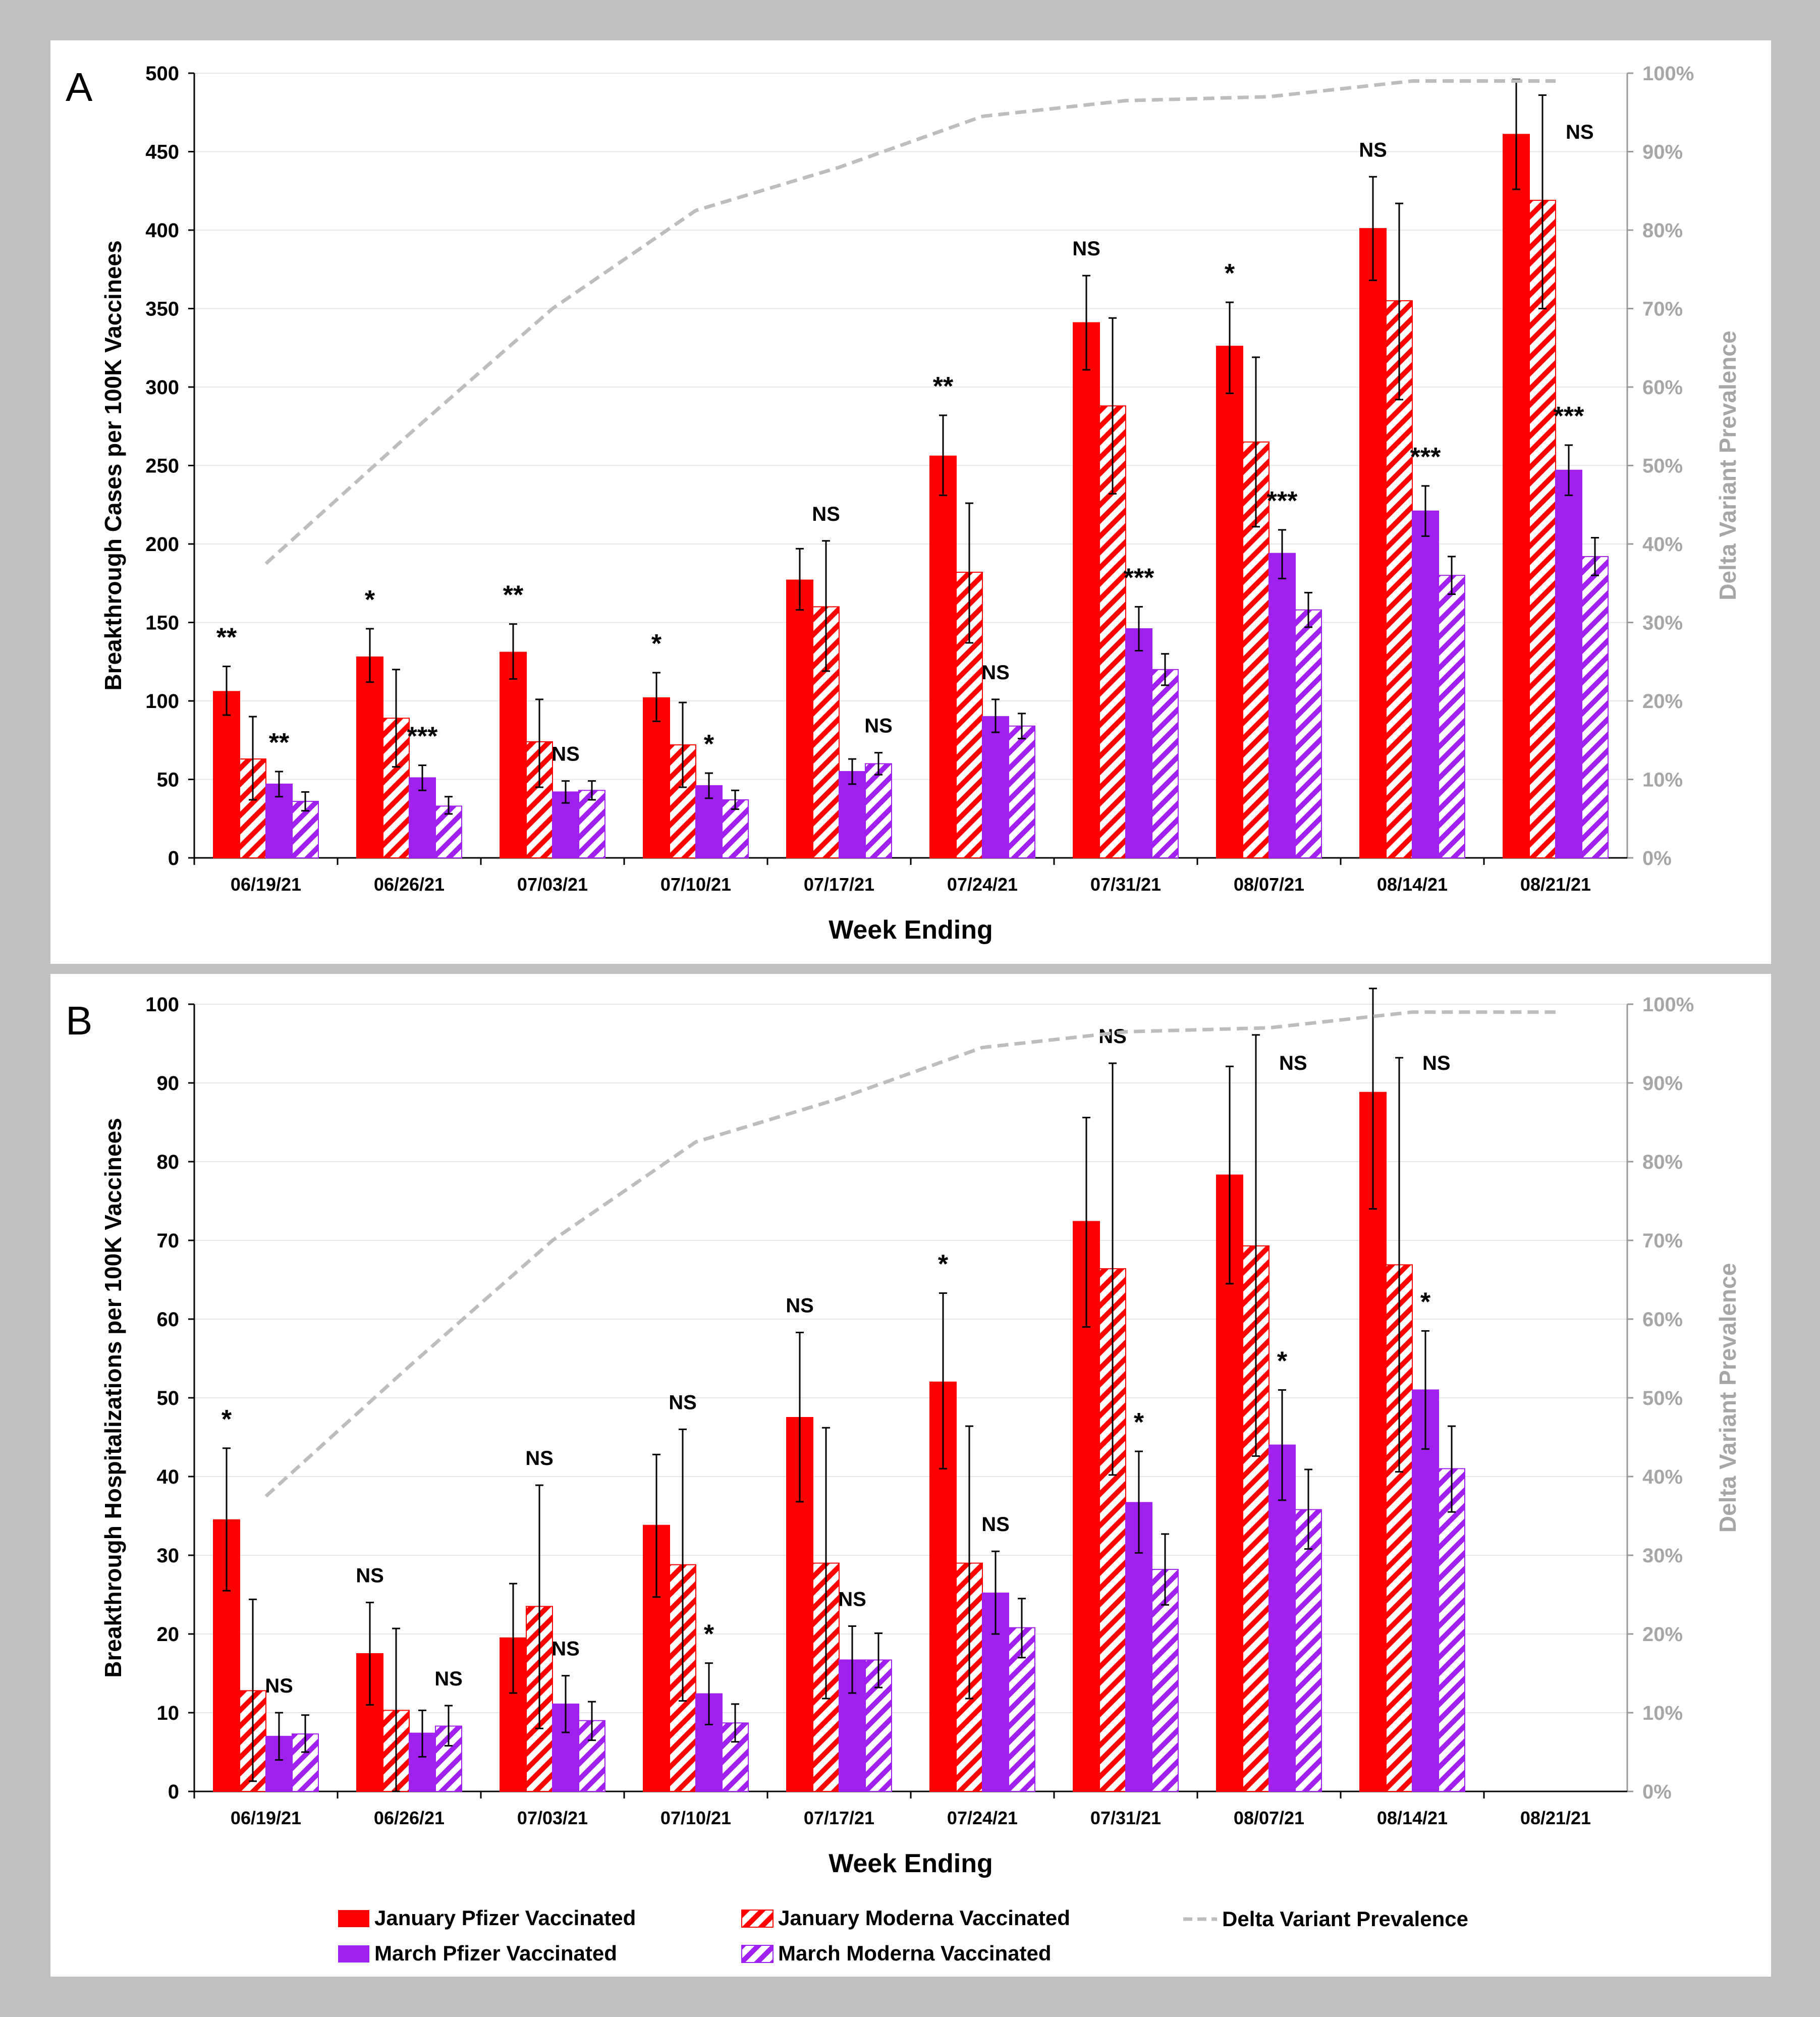 Image resolution: width=1820 pixels, height=2017 pixels. I want to click on panel-a-label: A, so click(79, 87).